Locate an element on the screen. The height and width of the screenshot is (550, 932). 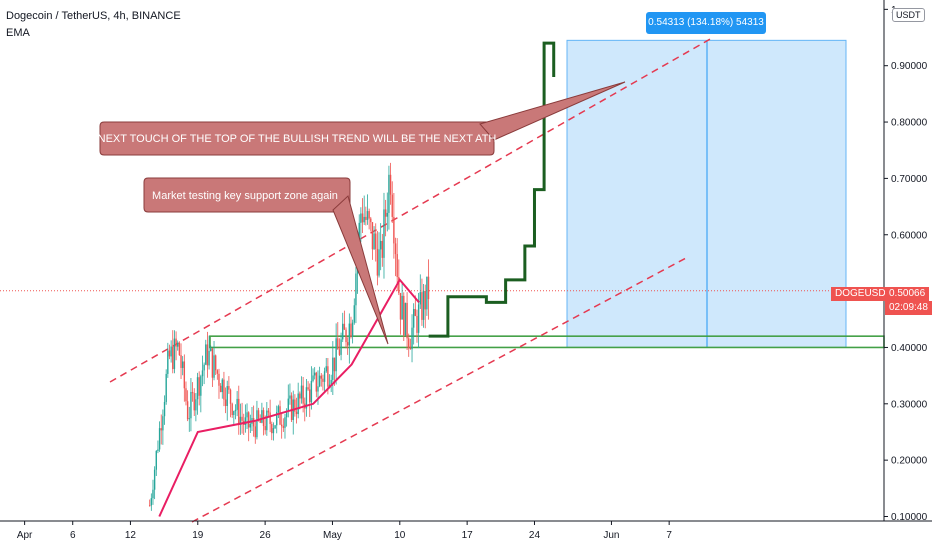
y-tick-label: 0.70000 is located at coordinates (909, 179).